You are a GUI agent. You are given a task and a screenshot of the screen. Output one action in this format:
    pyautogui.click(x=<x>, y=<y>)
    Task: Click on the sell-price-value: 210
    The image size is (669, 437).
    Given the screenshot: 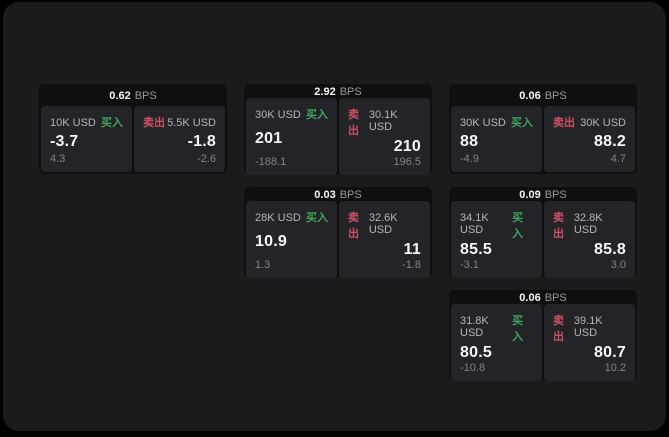 What is the action you would take?
    pyautogui.click(x=407, y=146)
    